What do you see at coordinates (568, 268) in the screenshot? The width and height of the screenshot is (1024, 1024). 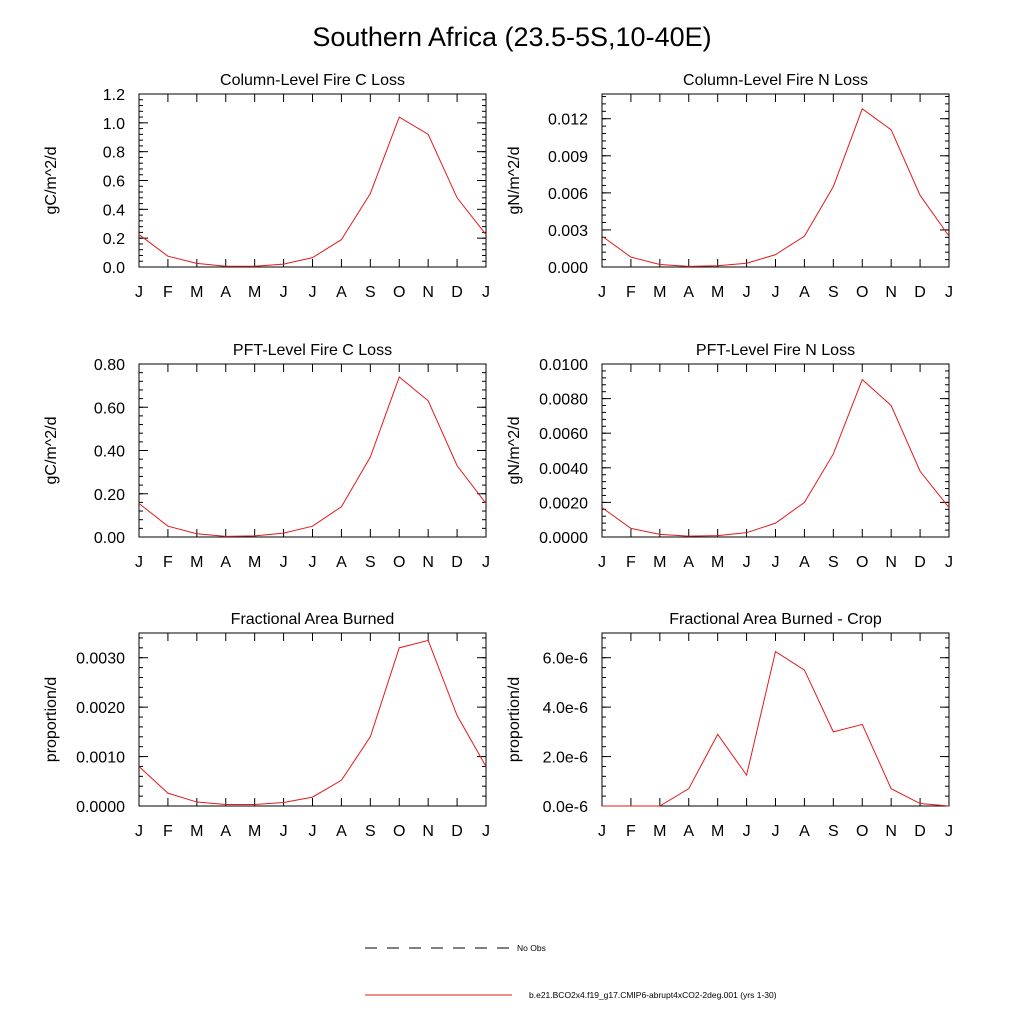 I see `y-tick-label: 0.000` at bounding box center [568, 268].